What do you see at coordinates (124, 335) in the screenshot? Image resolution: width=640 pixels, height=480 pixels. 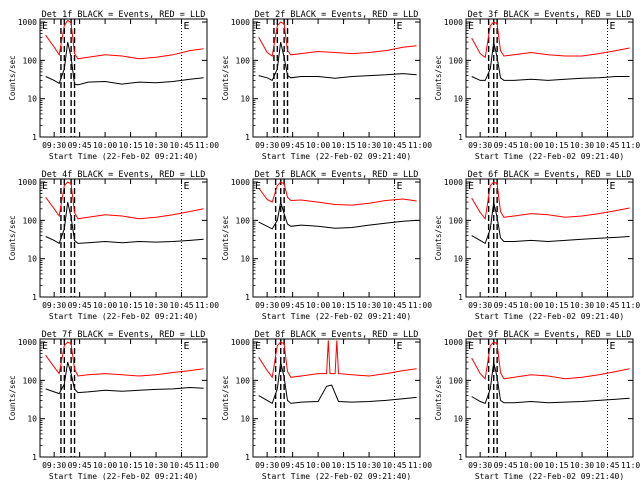 I see `chart-title: Det 7f BLACK = Events, RED = LLD` at bounding box center [124, 335].